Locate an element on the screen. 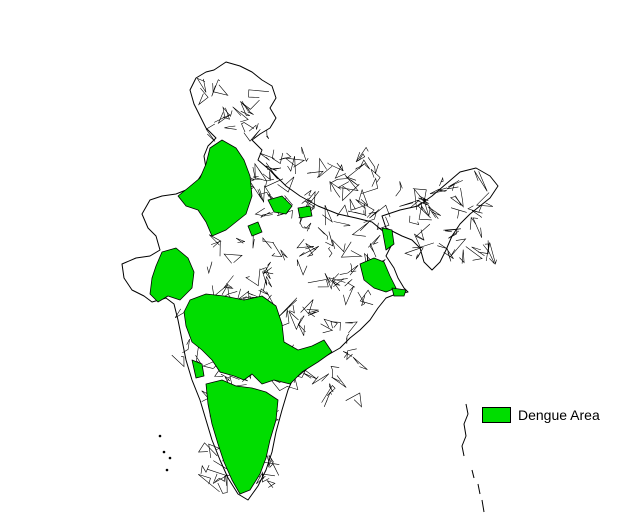  northeast-outline is located at coordinates (440, 219).